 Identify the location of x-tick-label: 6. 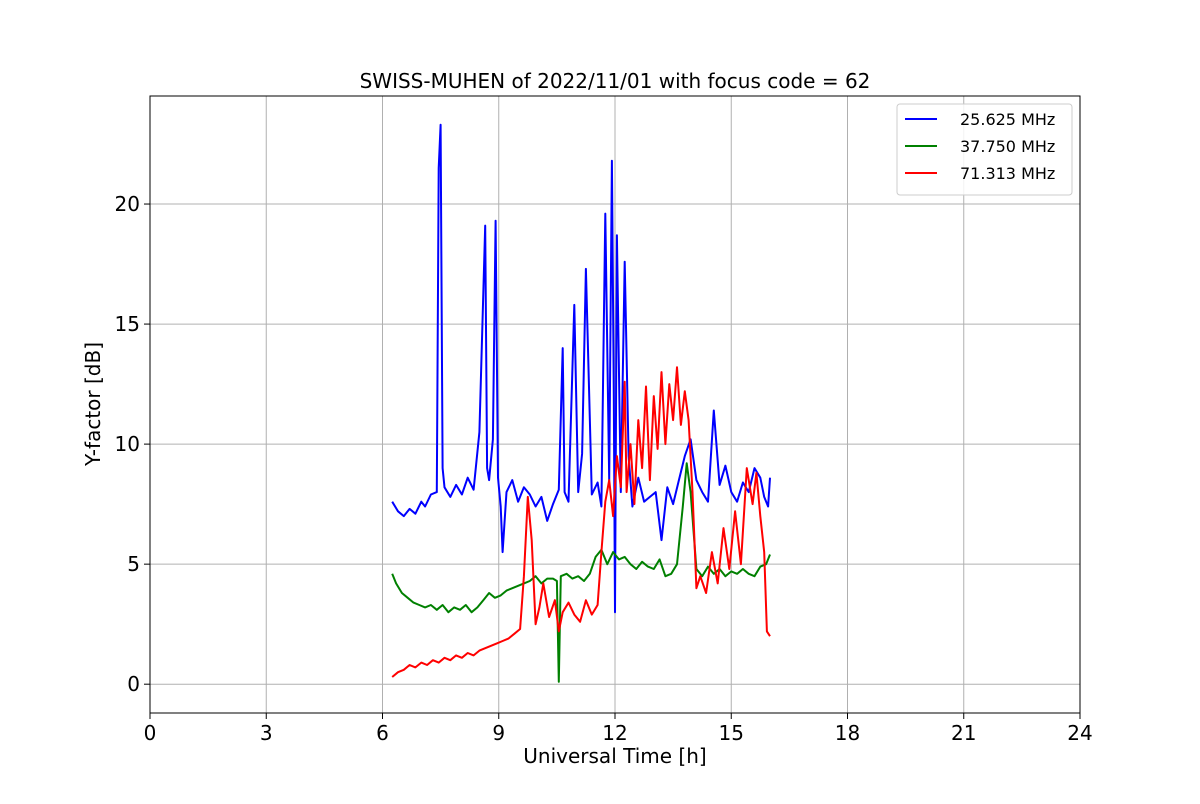
(382, 733).